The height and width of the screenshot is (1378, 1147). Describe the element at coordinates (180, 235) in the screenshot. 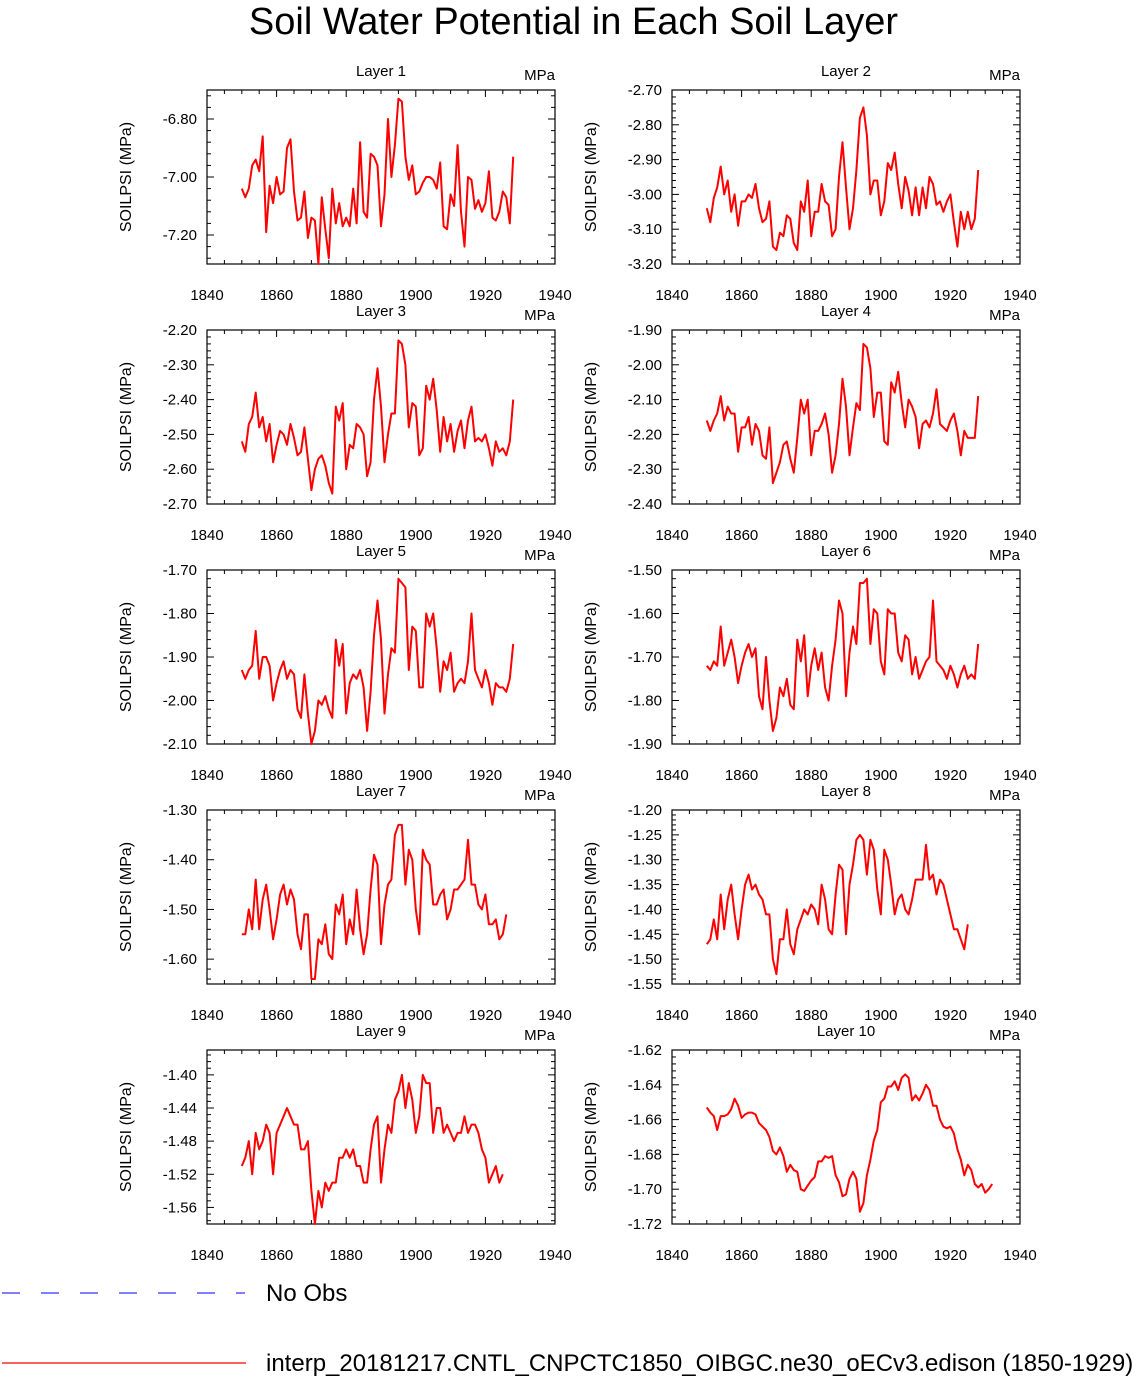

I see `y-tick-label: -7.20` at that location.